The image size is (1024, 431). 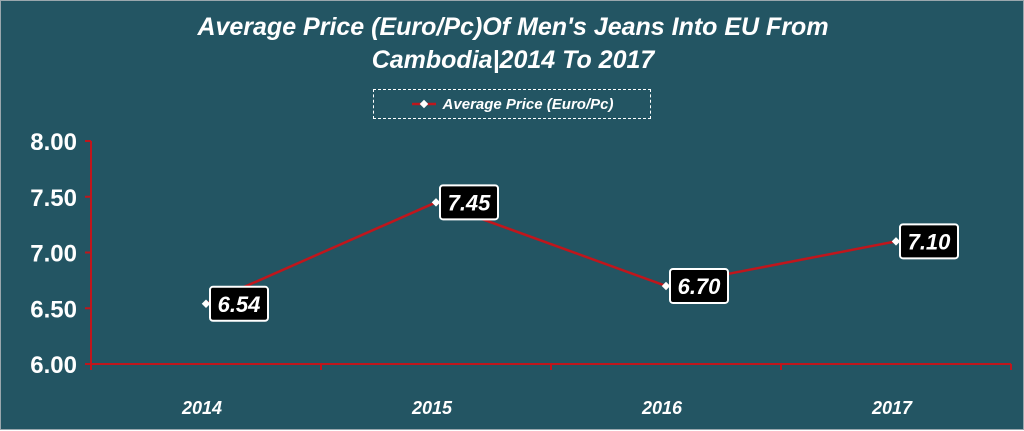 What do you see at coordinates (53, 254) in the screenshot?
I see `y-tick-label: 7.00` at bounding box center [53, 254].